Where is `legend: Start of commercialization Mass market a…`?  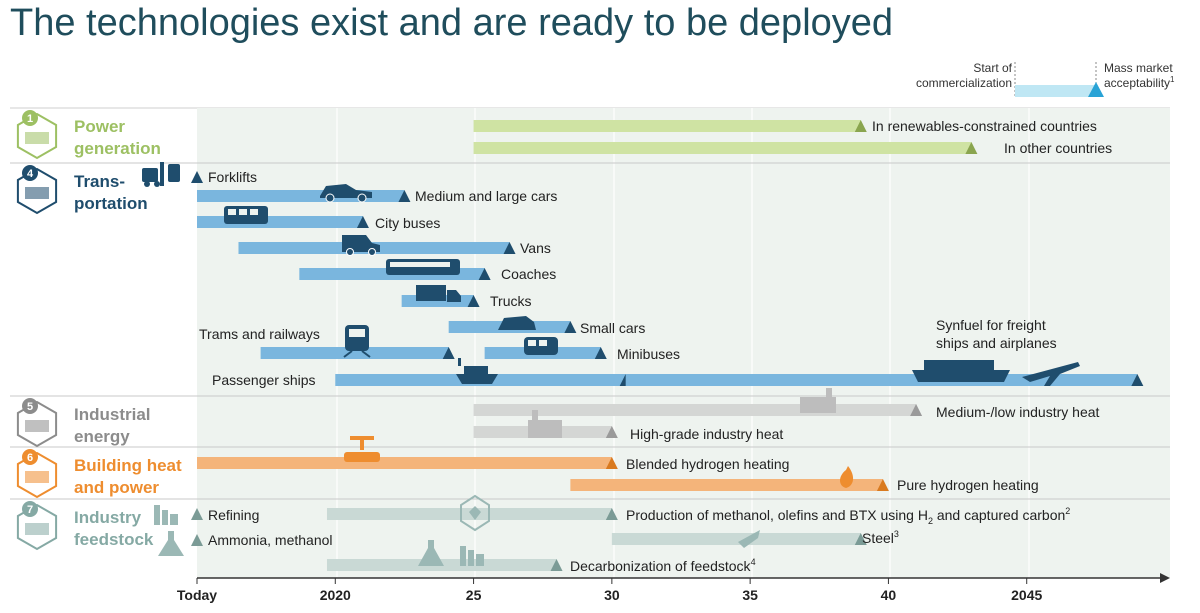 legend: Start of commercialization Mass market a… is located at coordinates (1045, 79).